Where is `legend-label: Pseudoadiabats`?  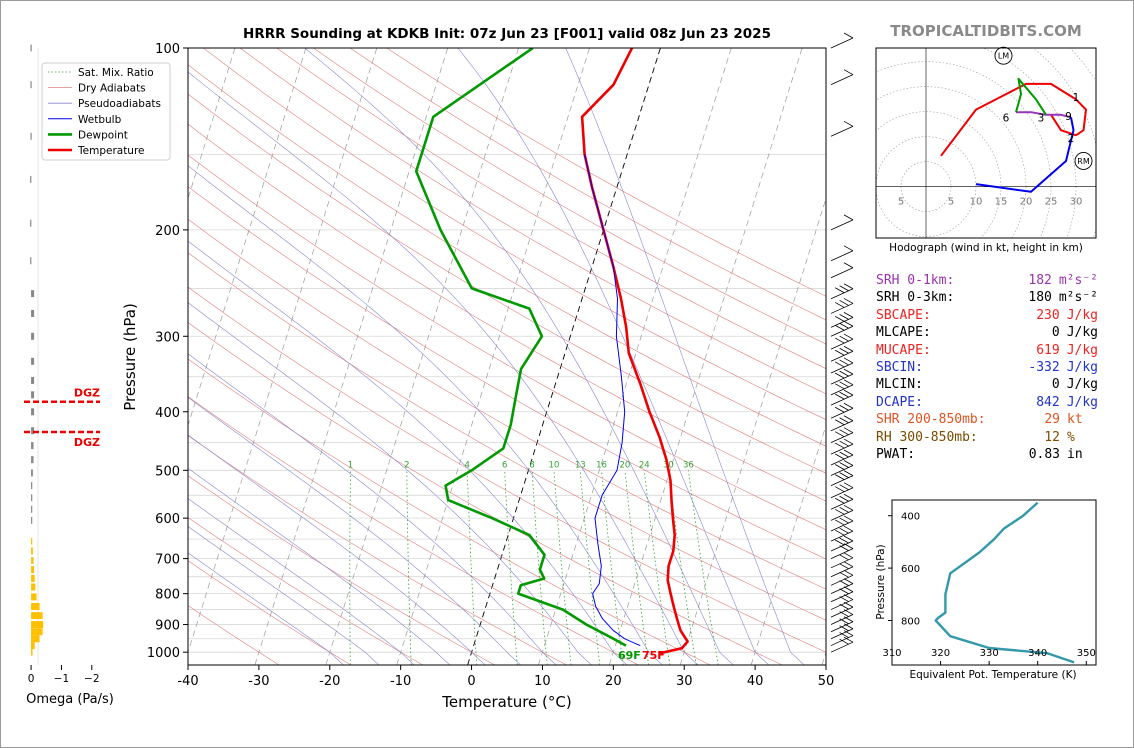
legend-label: Pseudoadiabats is located at coordinates (119, 104).